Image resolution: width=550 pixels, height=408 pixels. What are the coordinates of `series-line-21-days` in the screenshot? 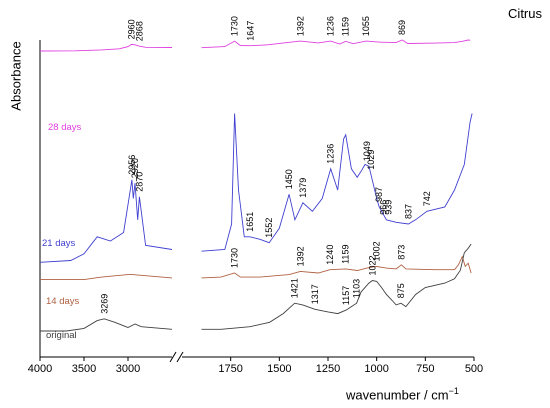 It's located at (106, 221).